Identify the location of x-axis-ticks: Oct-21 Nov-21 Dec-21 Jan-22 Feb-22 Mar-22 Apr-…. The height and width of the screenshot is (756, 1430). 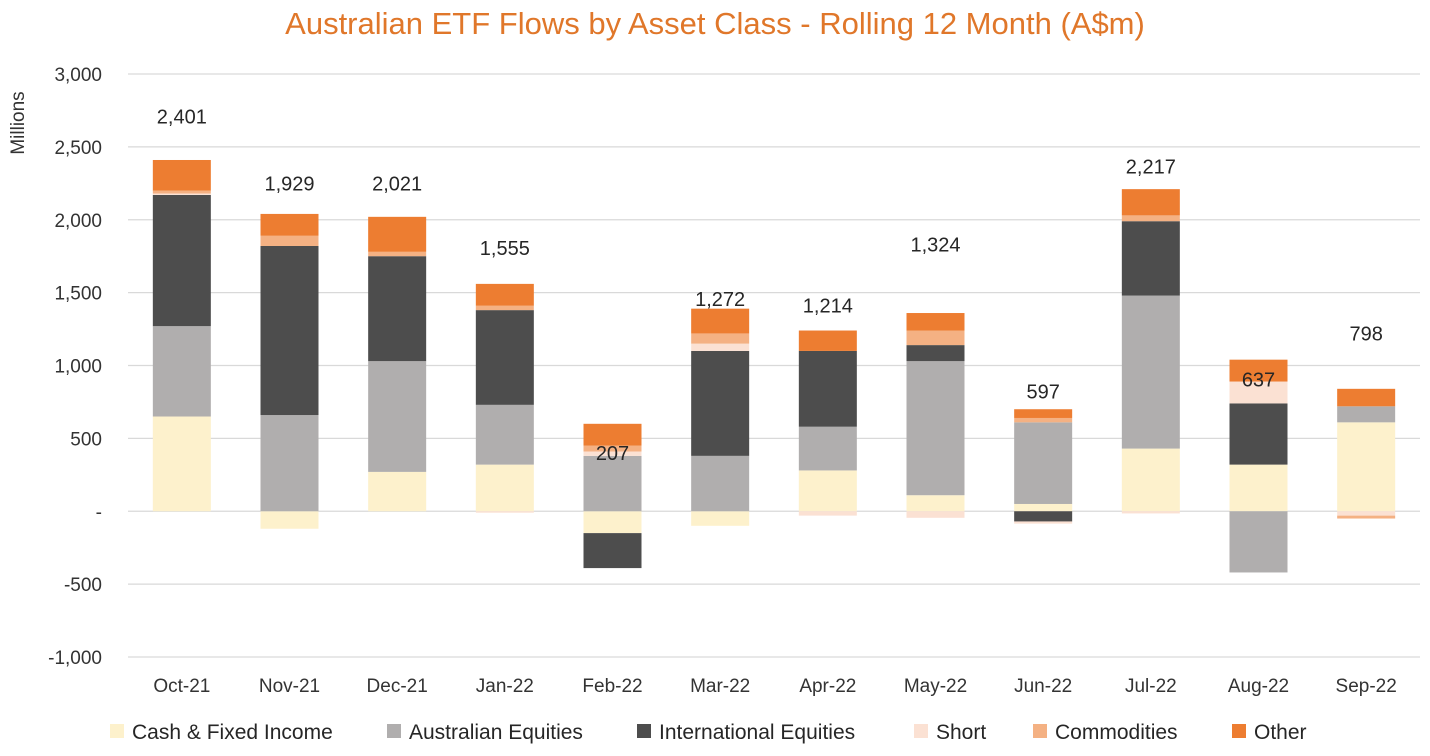
(774, 686).